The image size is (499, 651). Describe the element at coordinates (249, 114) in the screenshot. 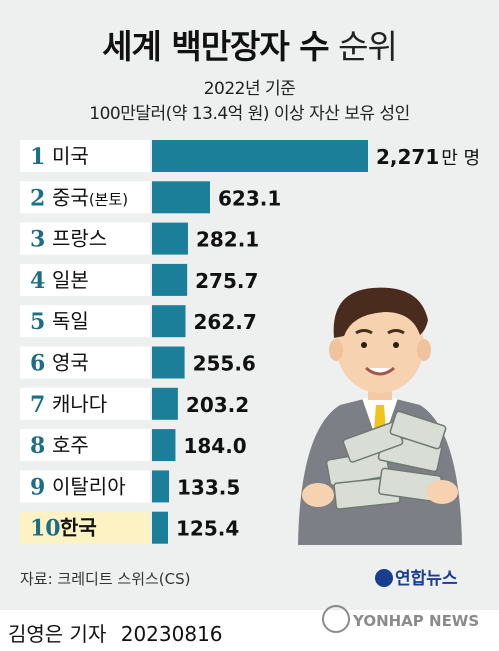

I see `subtitle-definition: 100만달러(약 13.4억 원) 이상 자산 보유 성인` at that location.